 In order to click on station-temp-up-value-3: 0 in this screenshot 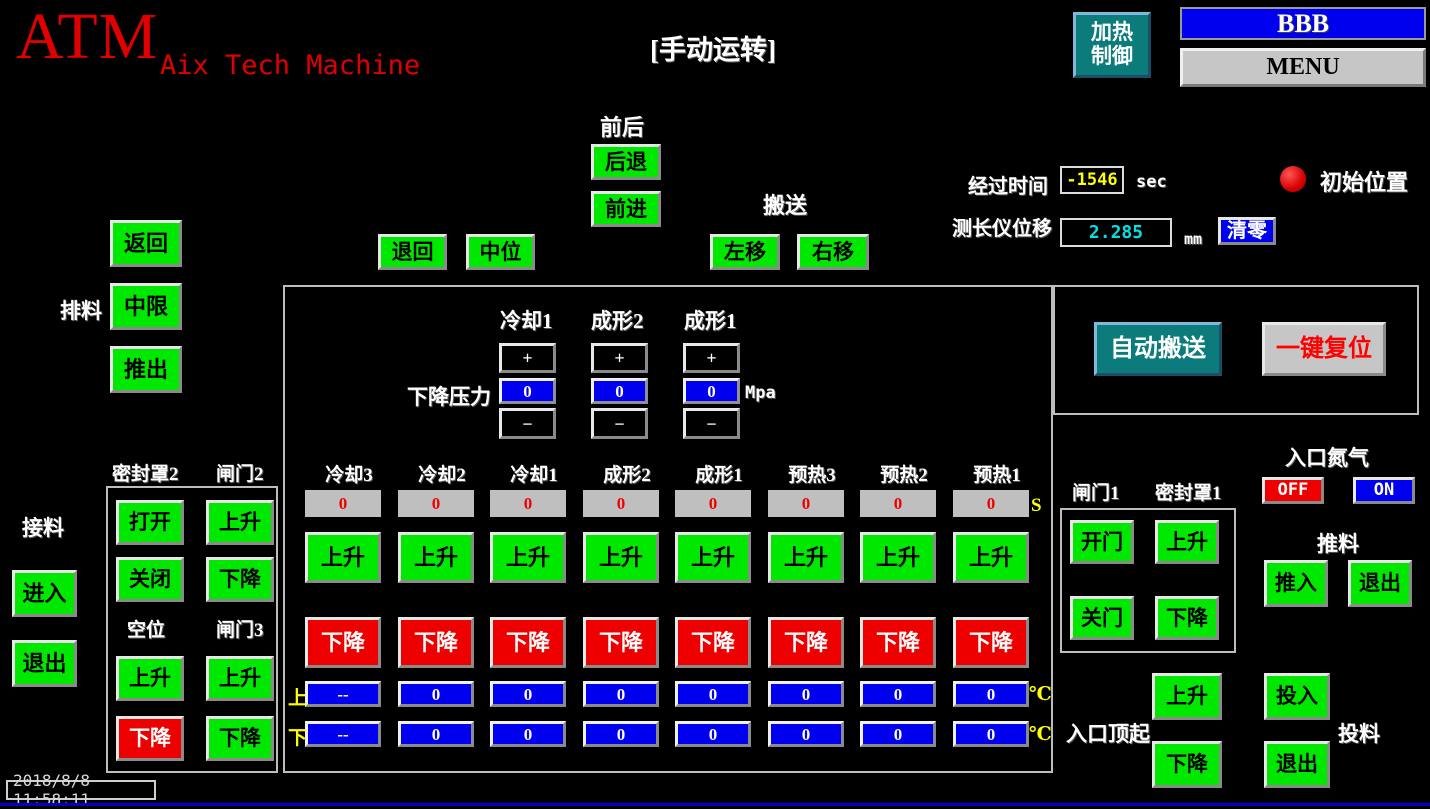, I will do `click(621, 694)`.